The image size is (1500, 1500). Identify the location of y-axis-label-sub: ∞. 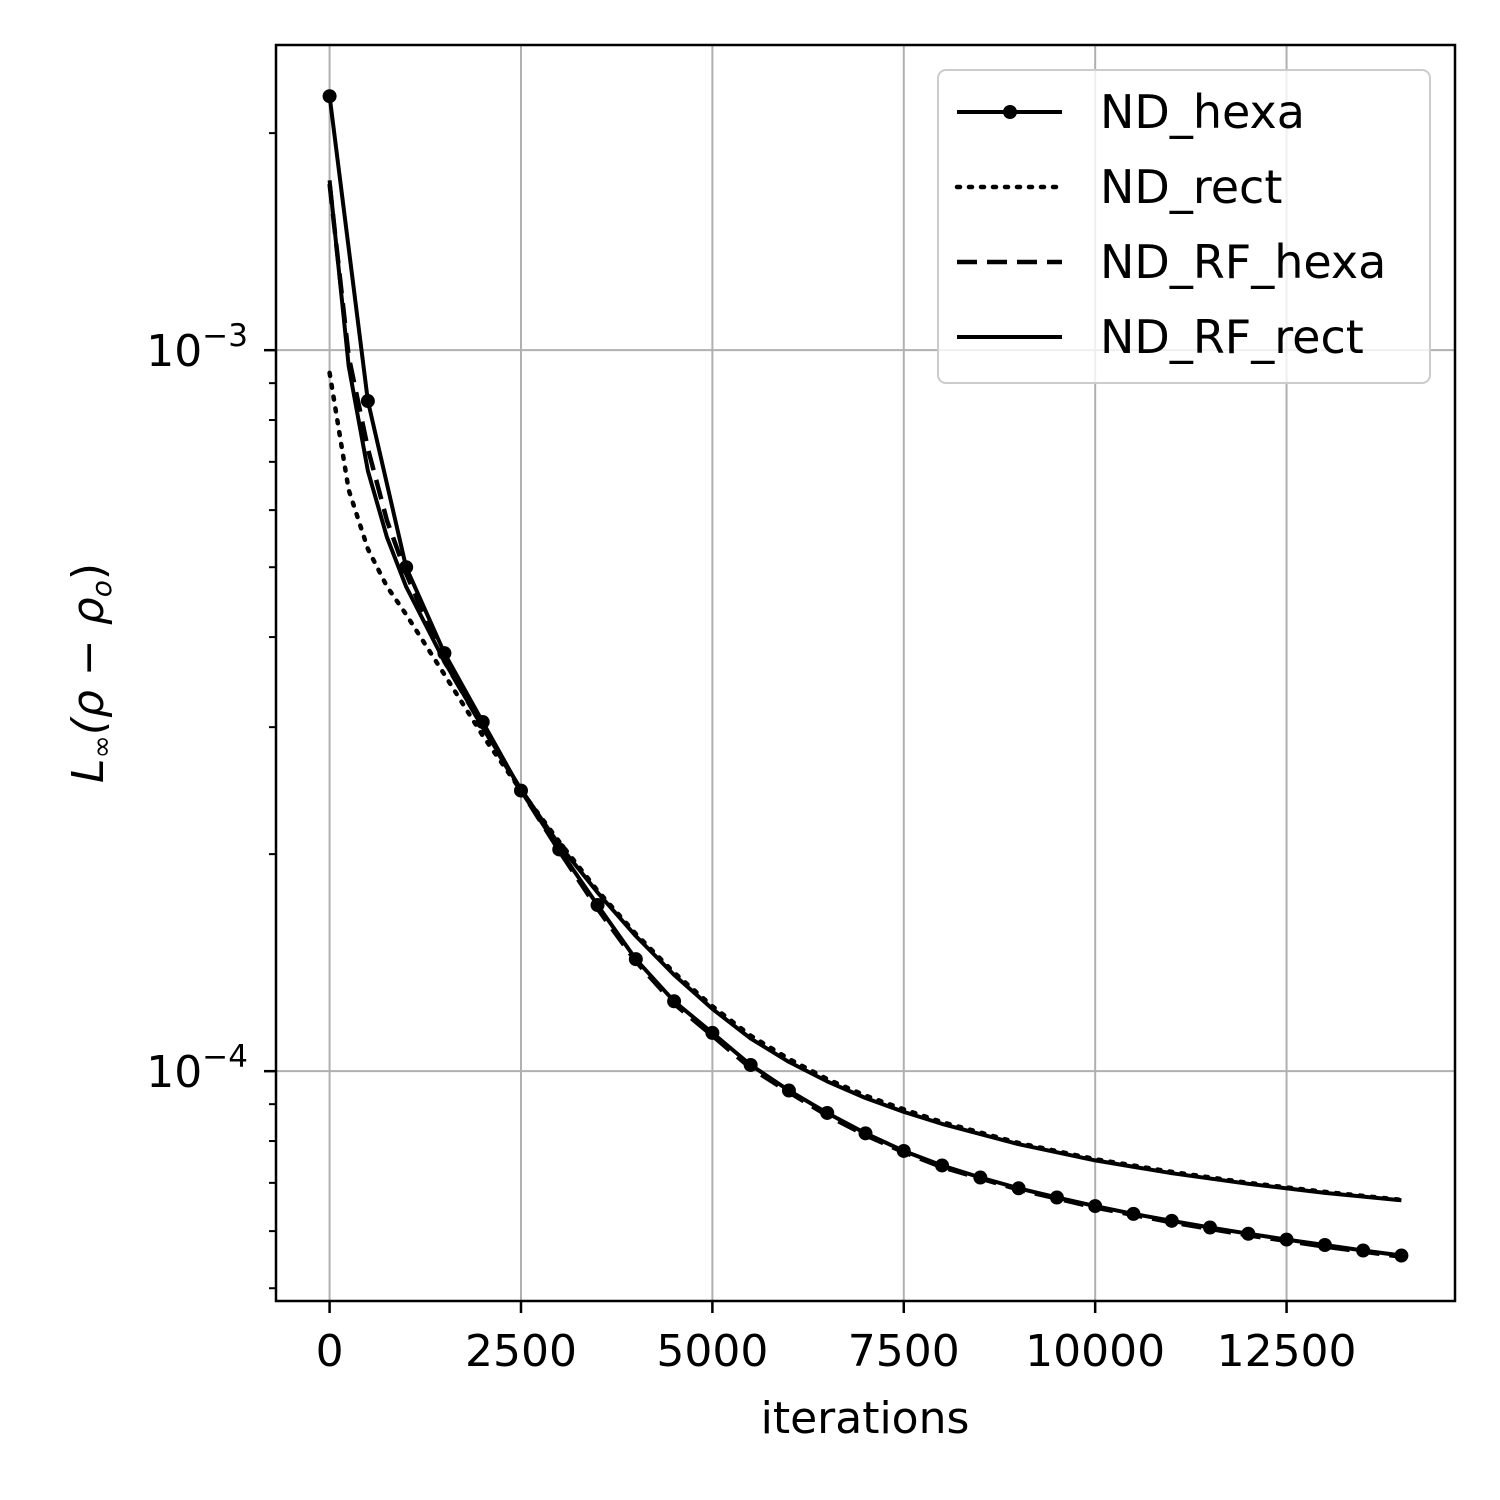
(101, 746).